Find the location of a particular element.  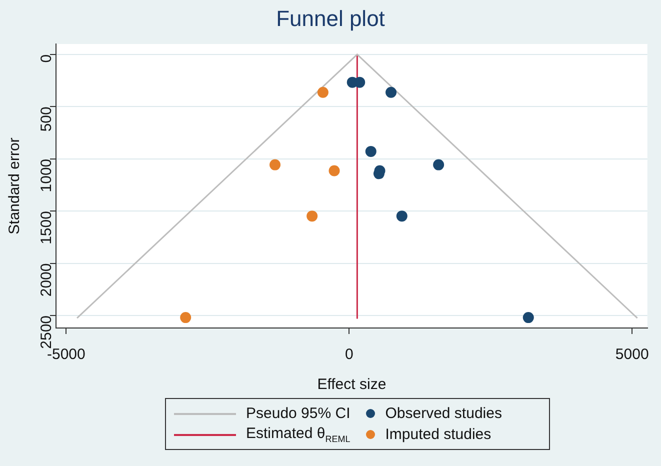

x-tick-label: 0 is located at coordinates (349, 355).